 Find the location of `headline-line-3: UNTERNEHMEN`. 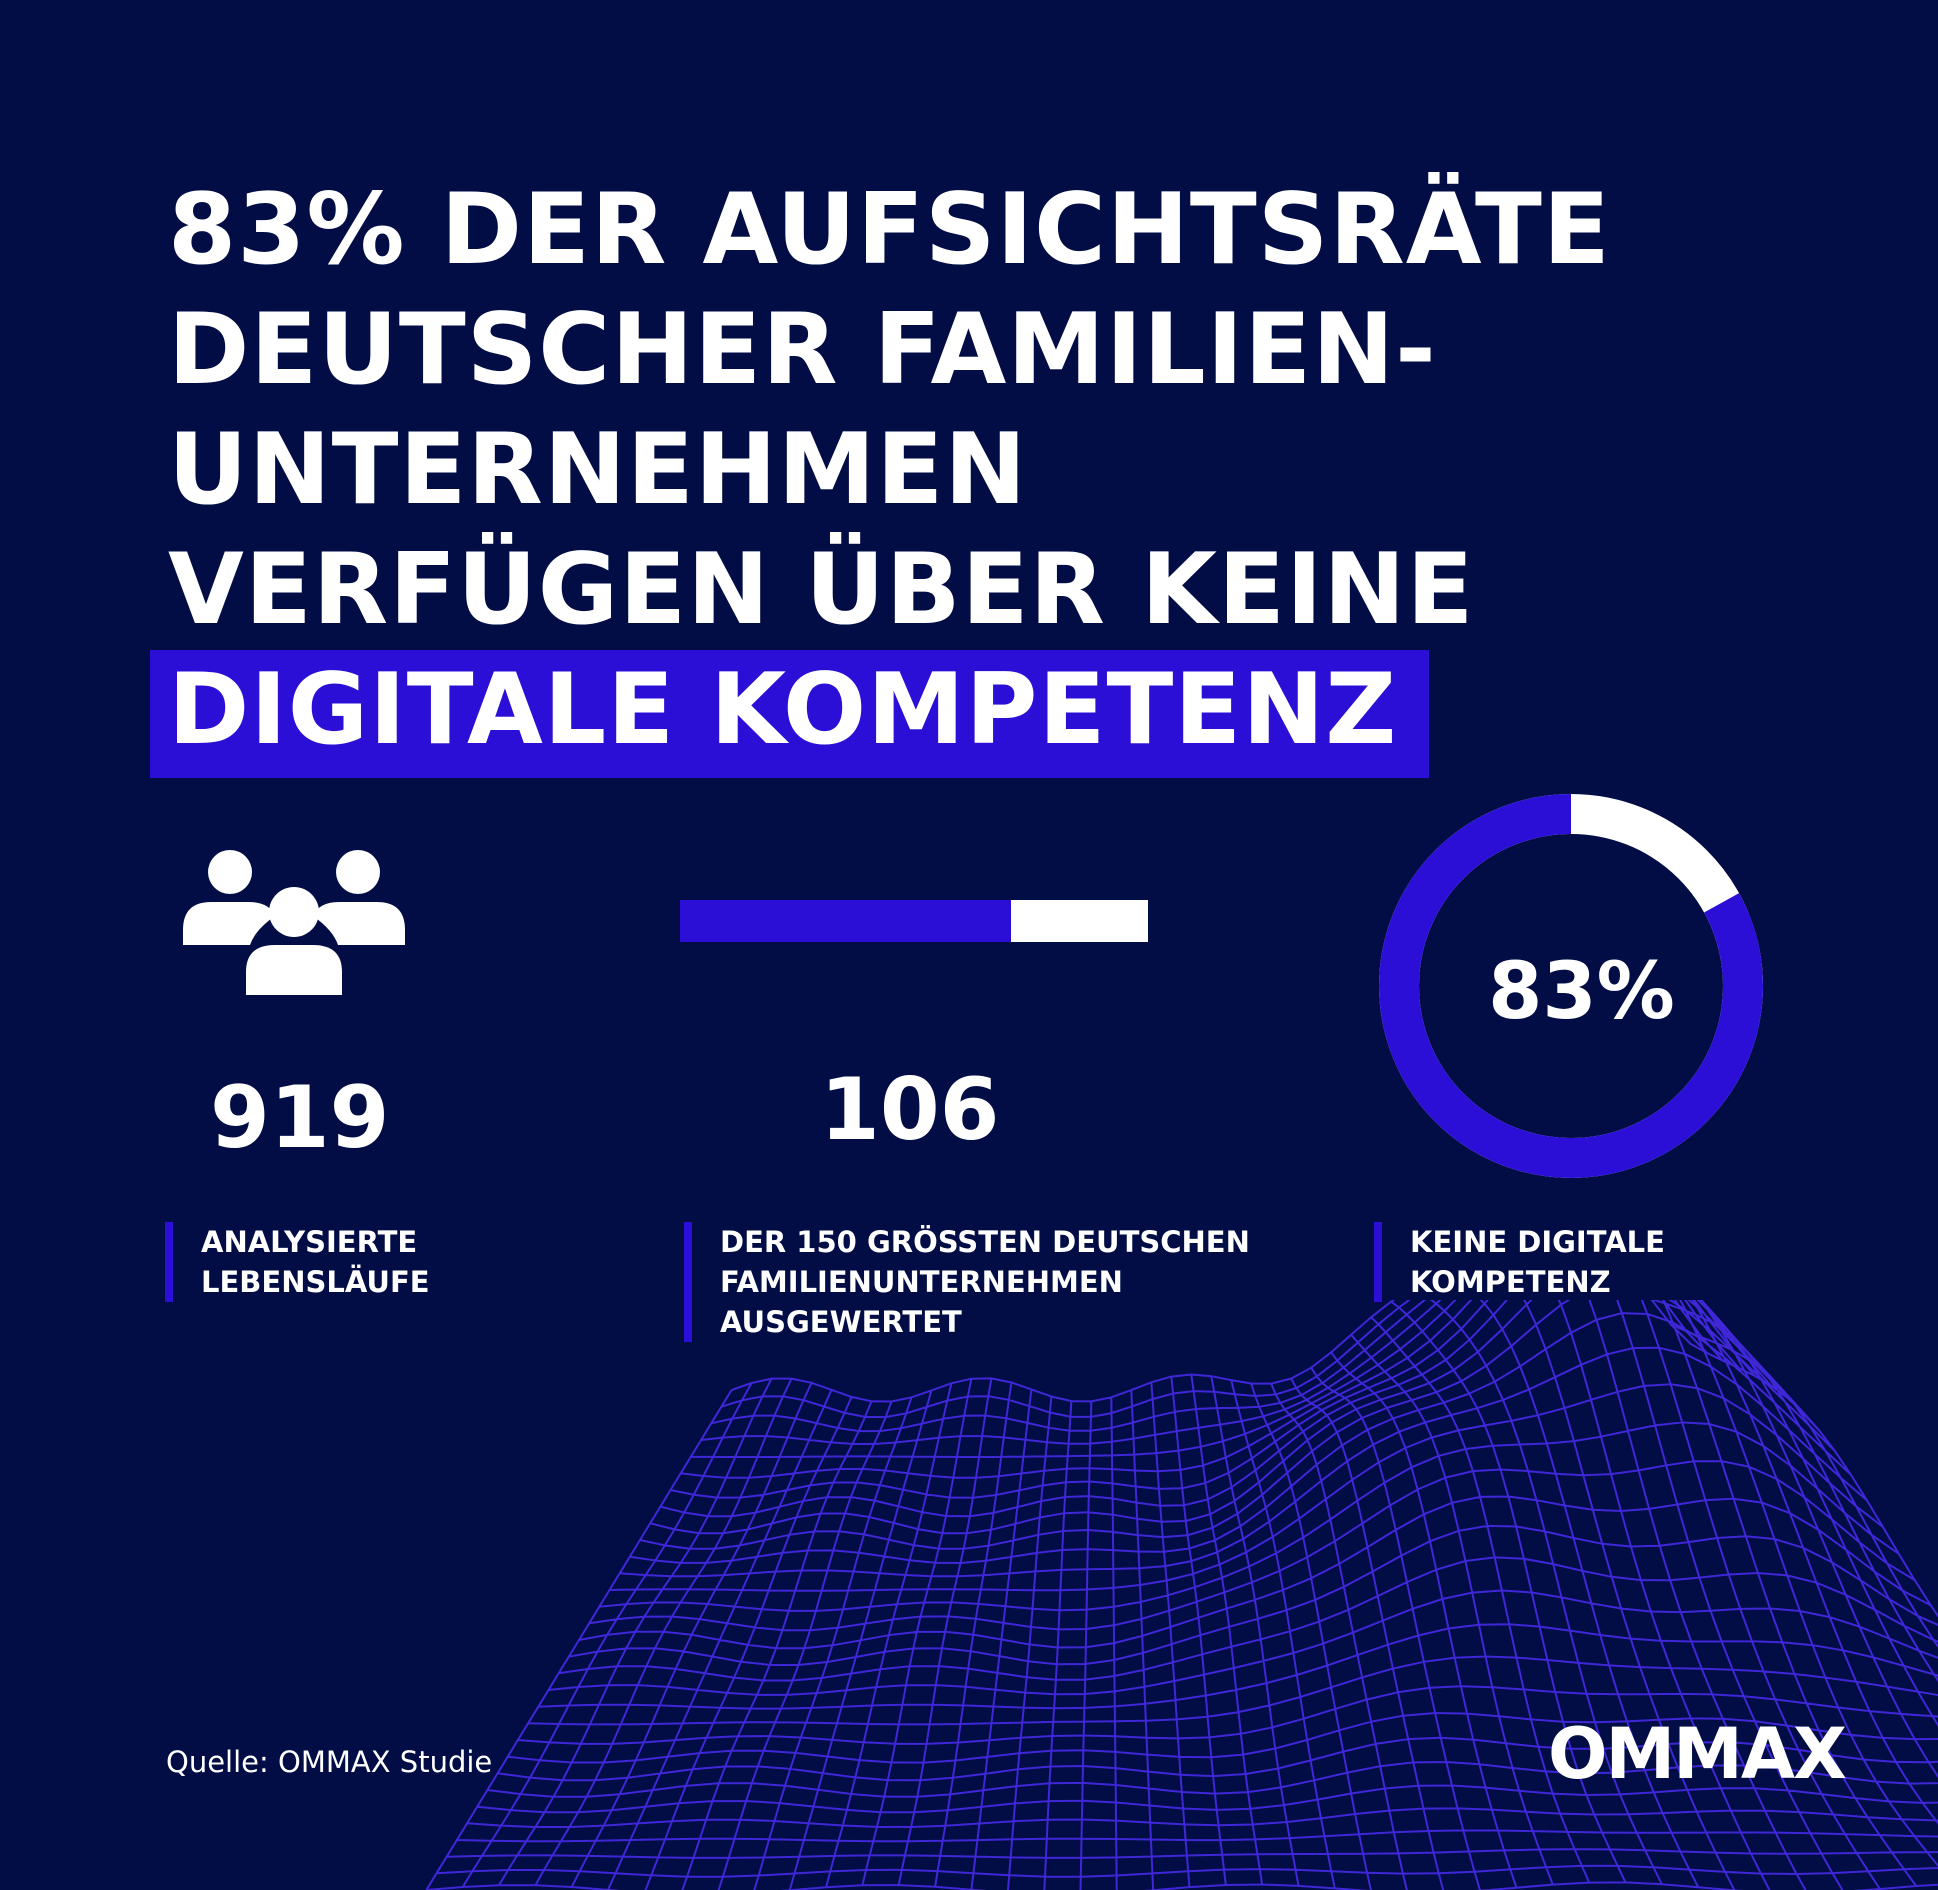

headline-line-3: UNTERNEHMEN is located at coordinates (598, 470).